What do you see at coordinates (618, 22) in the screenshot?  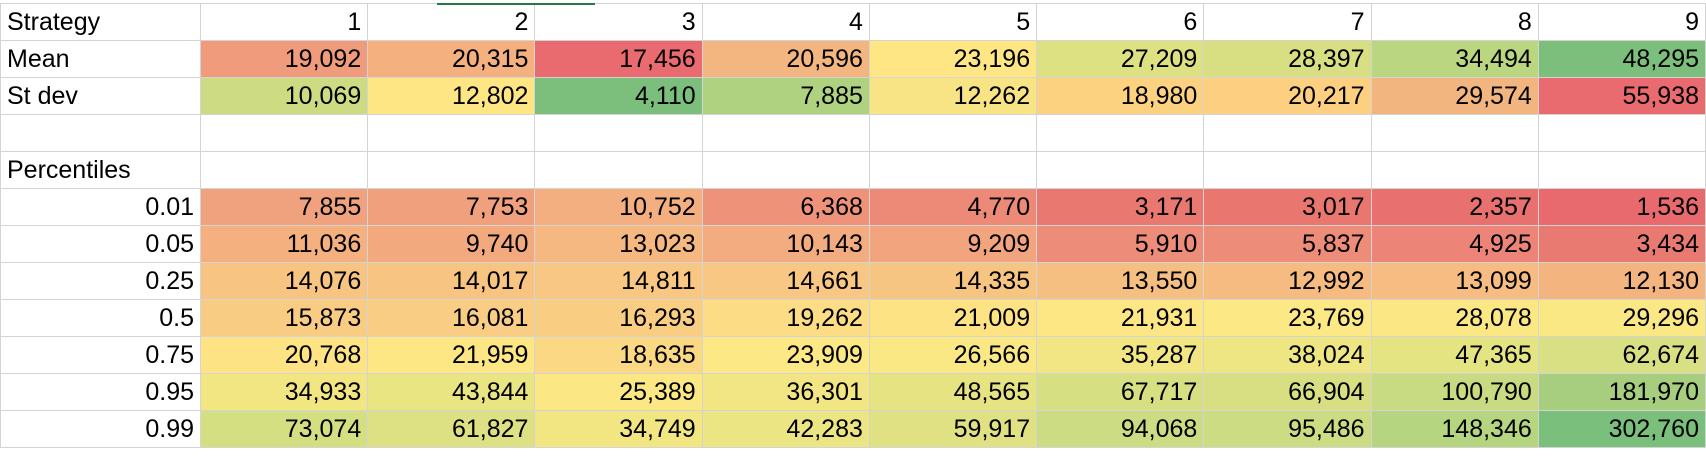 I see `header-strategy-cell: 3` at bounding box center [618, 22].